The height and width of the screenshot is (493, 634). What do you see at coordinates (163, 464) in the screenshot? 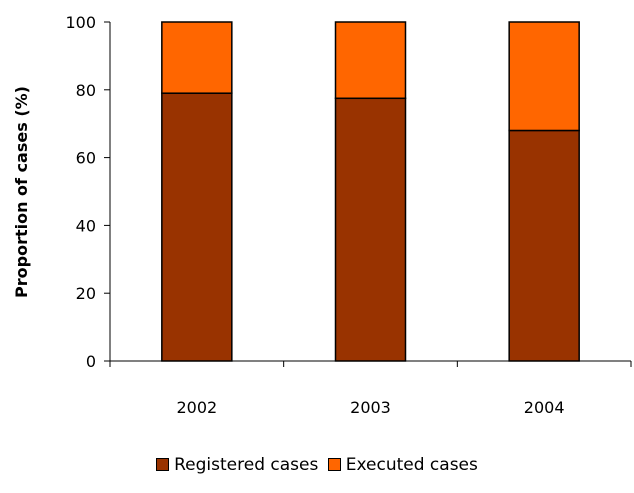
I see `legend-swatch-registered` at bounding box center [163, 464].